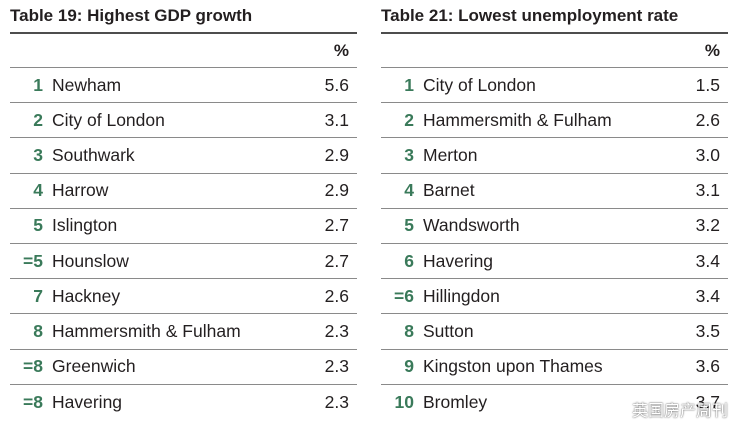 The width and height of the screenshot is (740, 435). Describe the element at coordinates (455, 401) in the screenshot. I see `borough-name: Bromley` at that location.